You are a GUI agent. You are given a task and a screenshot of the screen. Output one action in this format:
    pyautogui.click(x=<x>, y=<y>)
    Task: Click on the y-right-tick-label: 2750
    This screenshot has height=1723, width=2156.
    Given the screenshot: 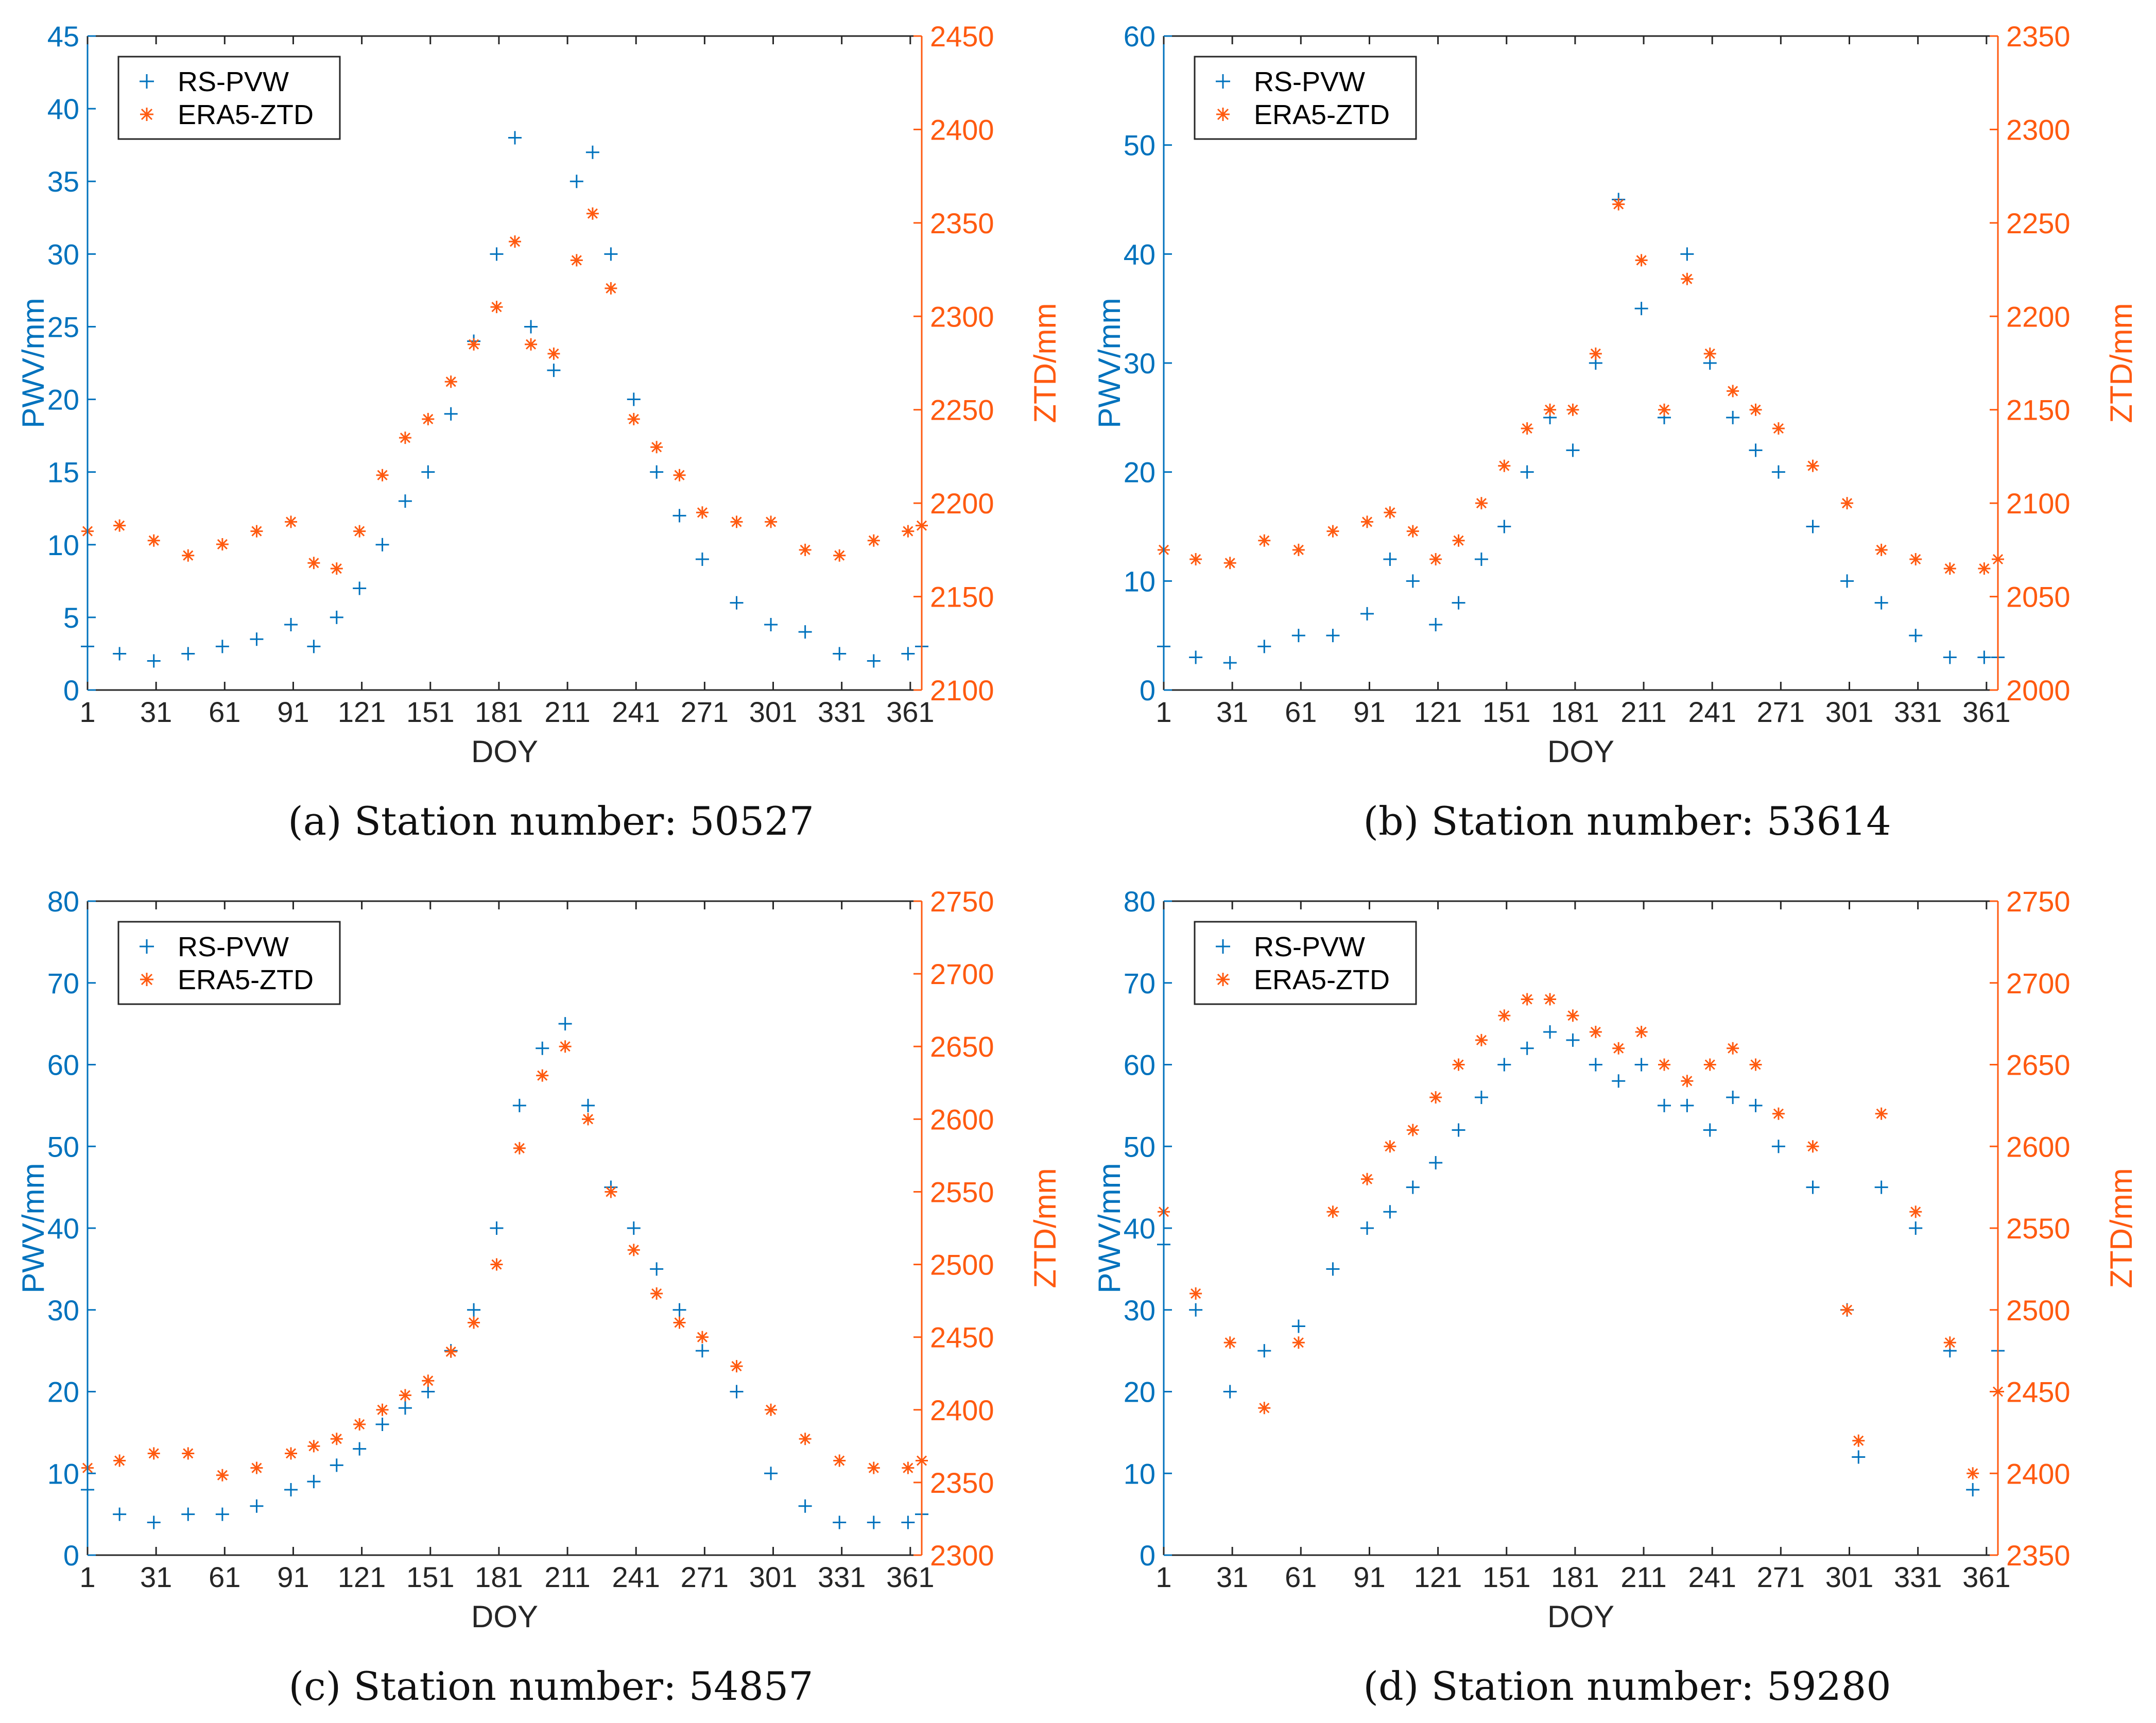 What is the action you would take?
    pyautogui.click(x=962, y=901)
    